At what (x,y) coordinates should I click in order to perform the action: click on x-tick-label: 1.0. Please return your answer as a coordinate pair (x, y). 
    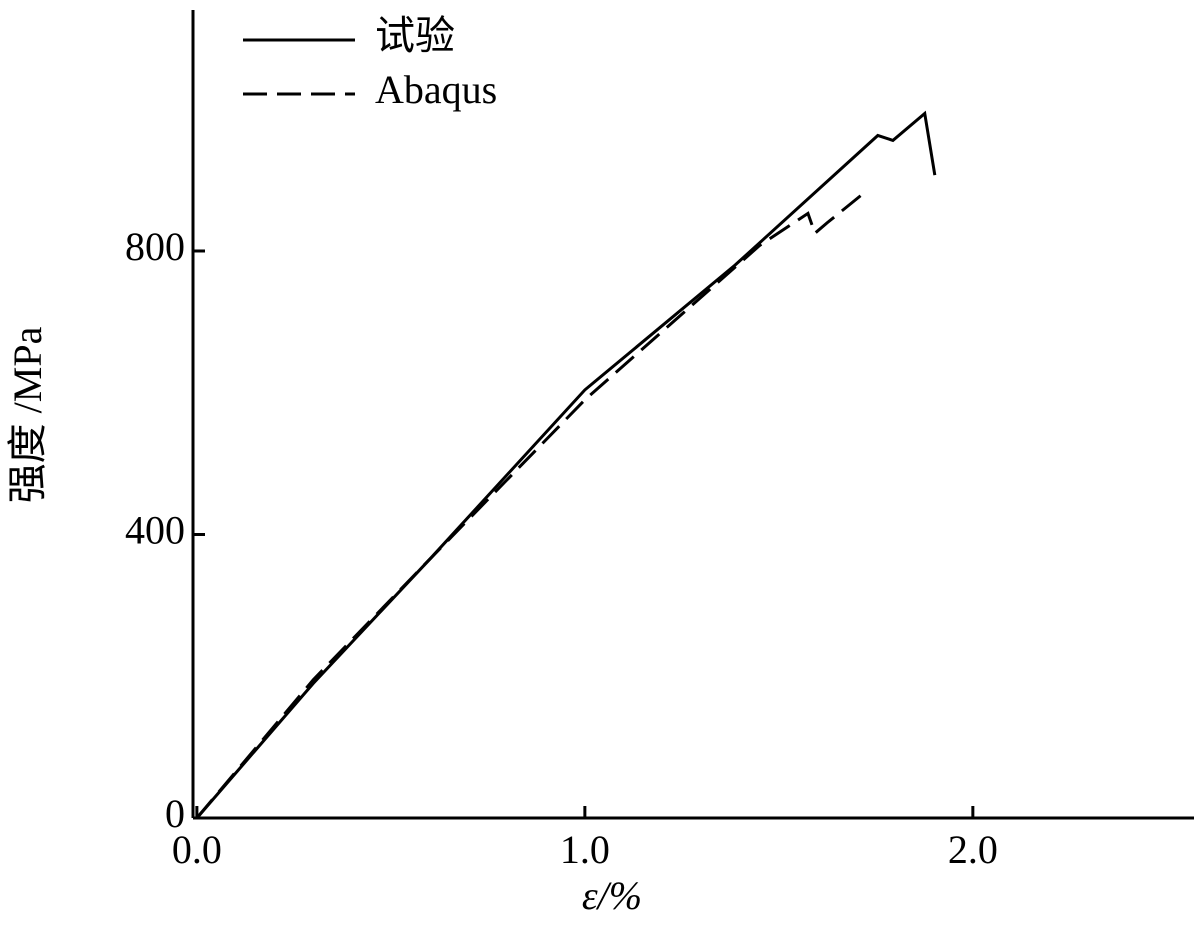
    Looking at the image, I should click on (585, 849).